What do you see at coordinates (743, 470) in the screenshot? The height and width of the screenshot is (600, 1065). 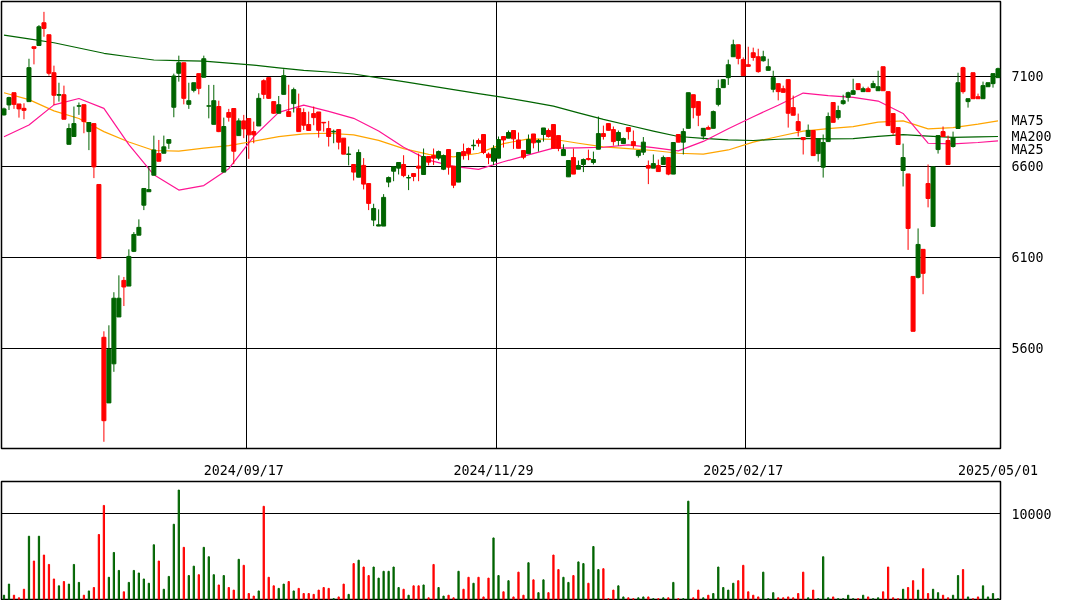 I see `x-tick-label: 2025/02/17` at bounding box center [743, 470].